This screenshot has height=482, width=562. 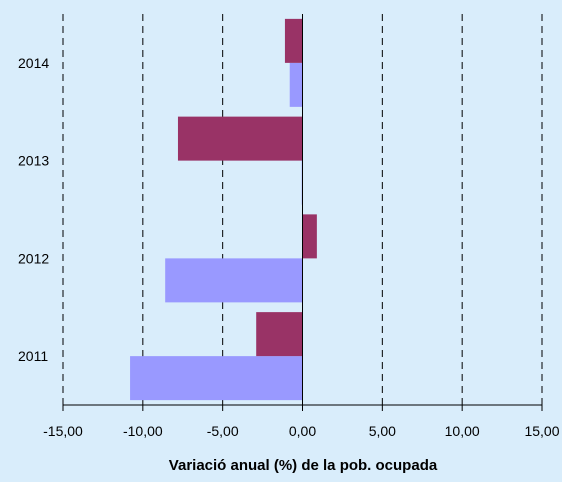 I want to click on y-category-label: 2012, so click(x=33, y=258).